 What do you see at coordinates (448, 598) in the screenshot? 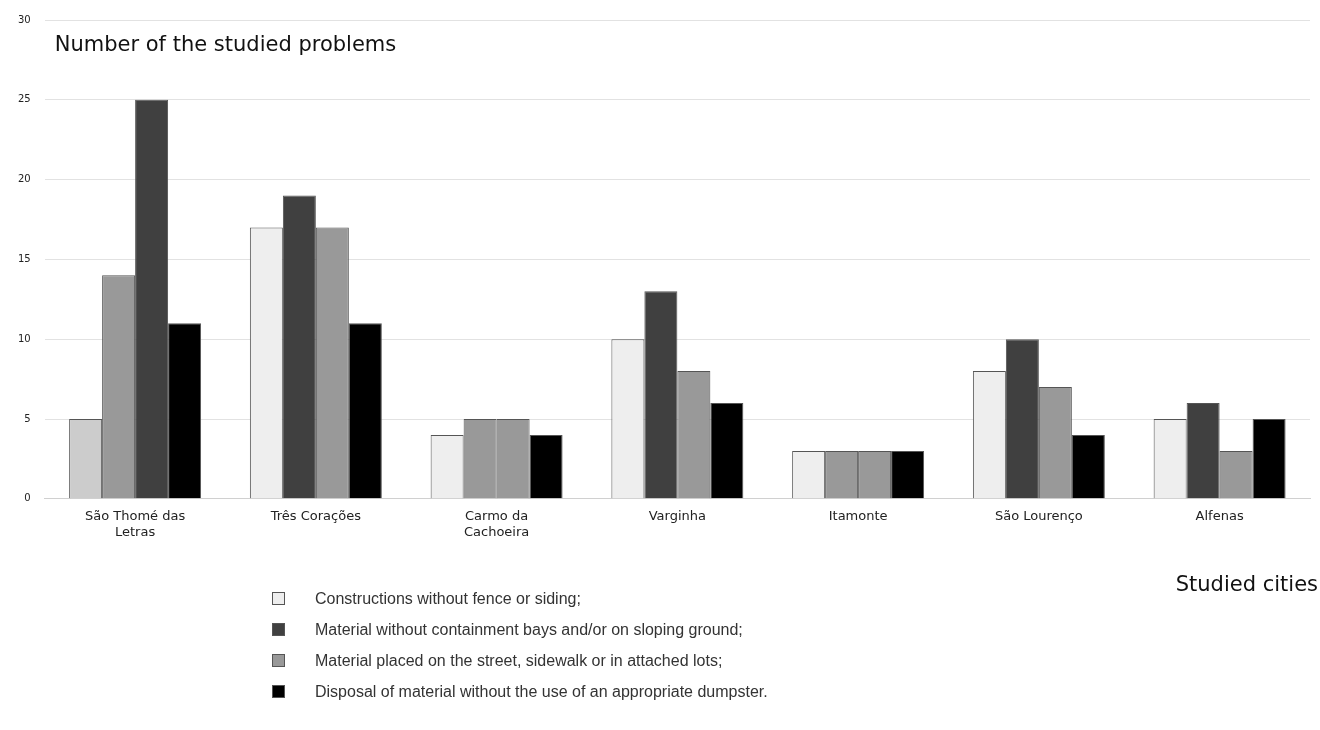
I see `legend-label: Constructions without fence or siding;` at bounding box center [448, 598].